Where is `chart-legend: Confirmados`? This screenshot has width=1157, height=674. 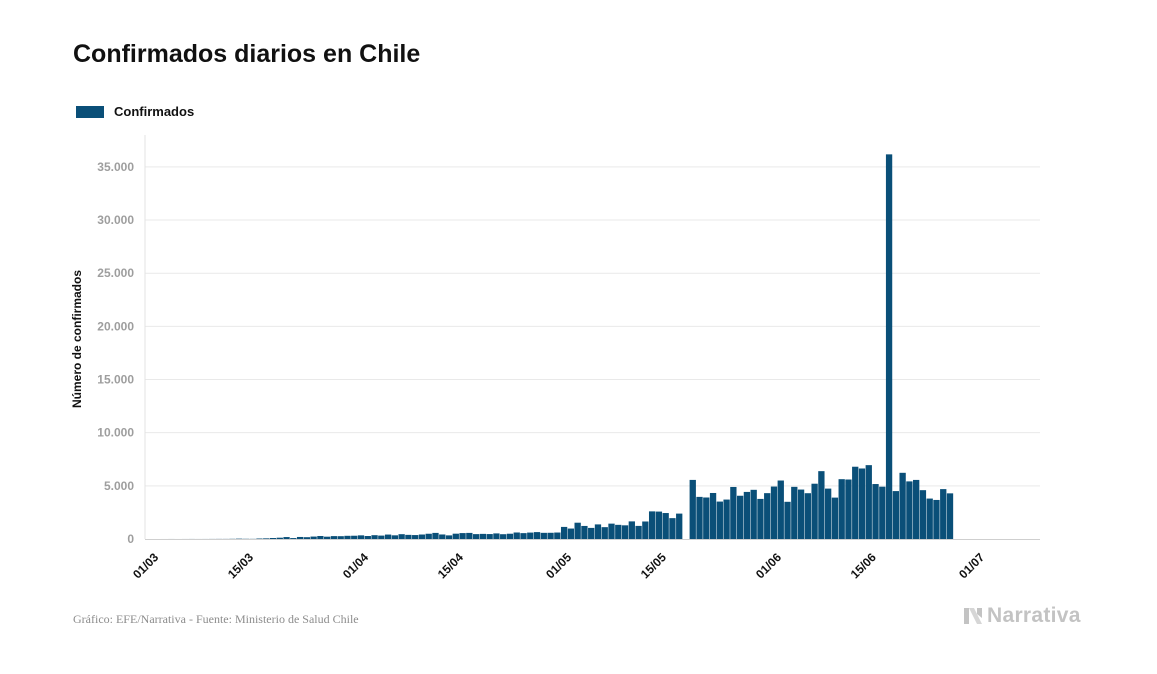 chart-legend: Confirmados is located at coordinates (135, 111).